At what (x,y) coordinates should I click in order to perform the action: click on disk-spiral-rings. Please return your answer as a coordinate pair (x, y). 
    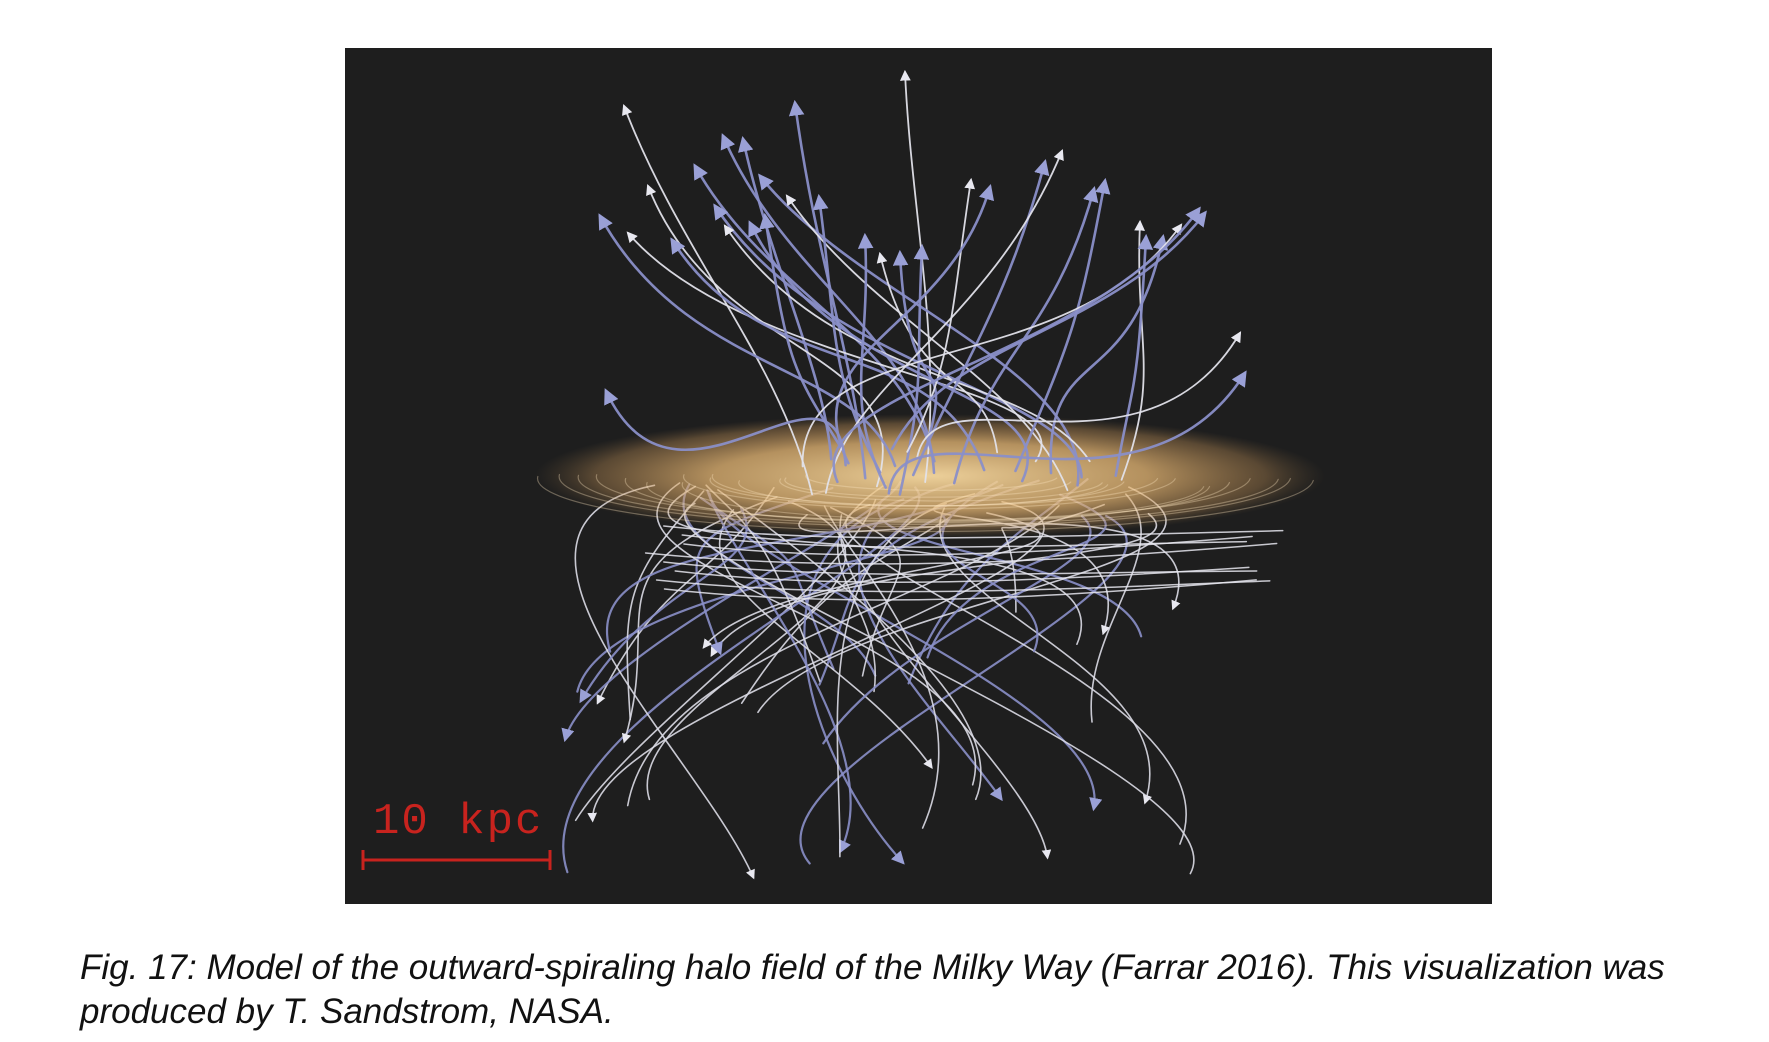
    Looking at the image, I should click on (925, 503).